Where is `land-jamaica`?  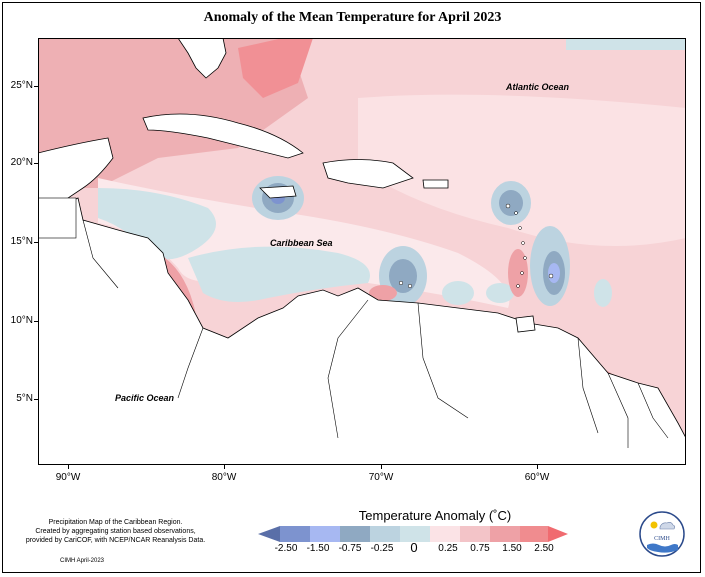
land-jamaica is located at coordinates (278, 192).